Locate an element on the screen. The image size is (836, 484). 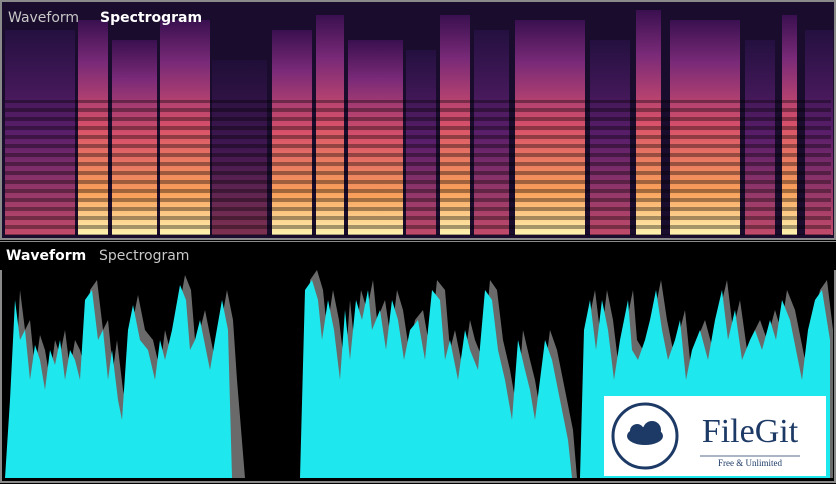
watermark-name: FileGit is located at coordinates (750, 431).